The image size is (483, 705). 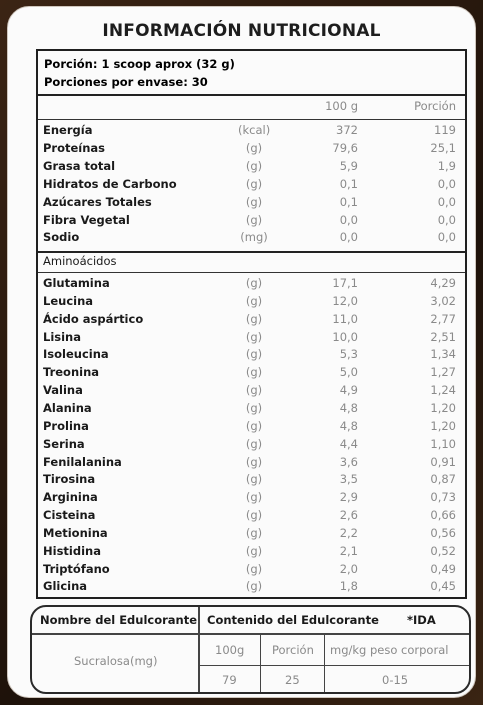 I want to click on value-per-100g: 372, so click(x=347, y=130).